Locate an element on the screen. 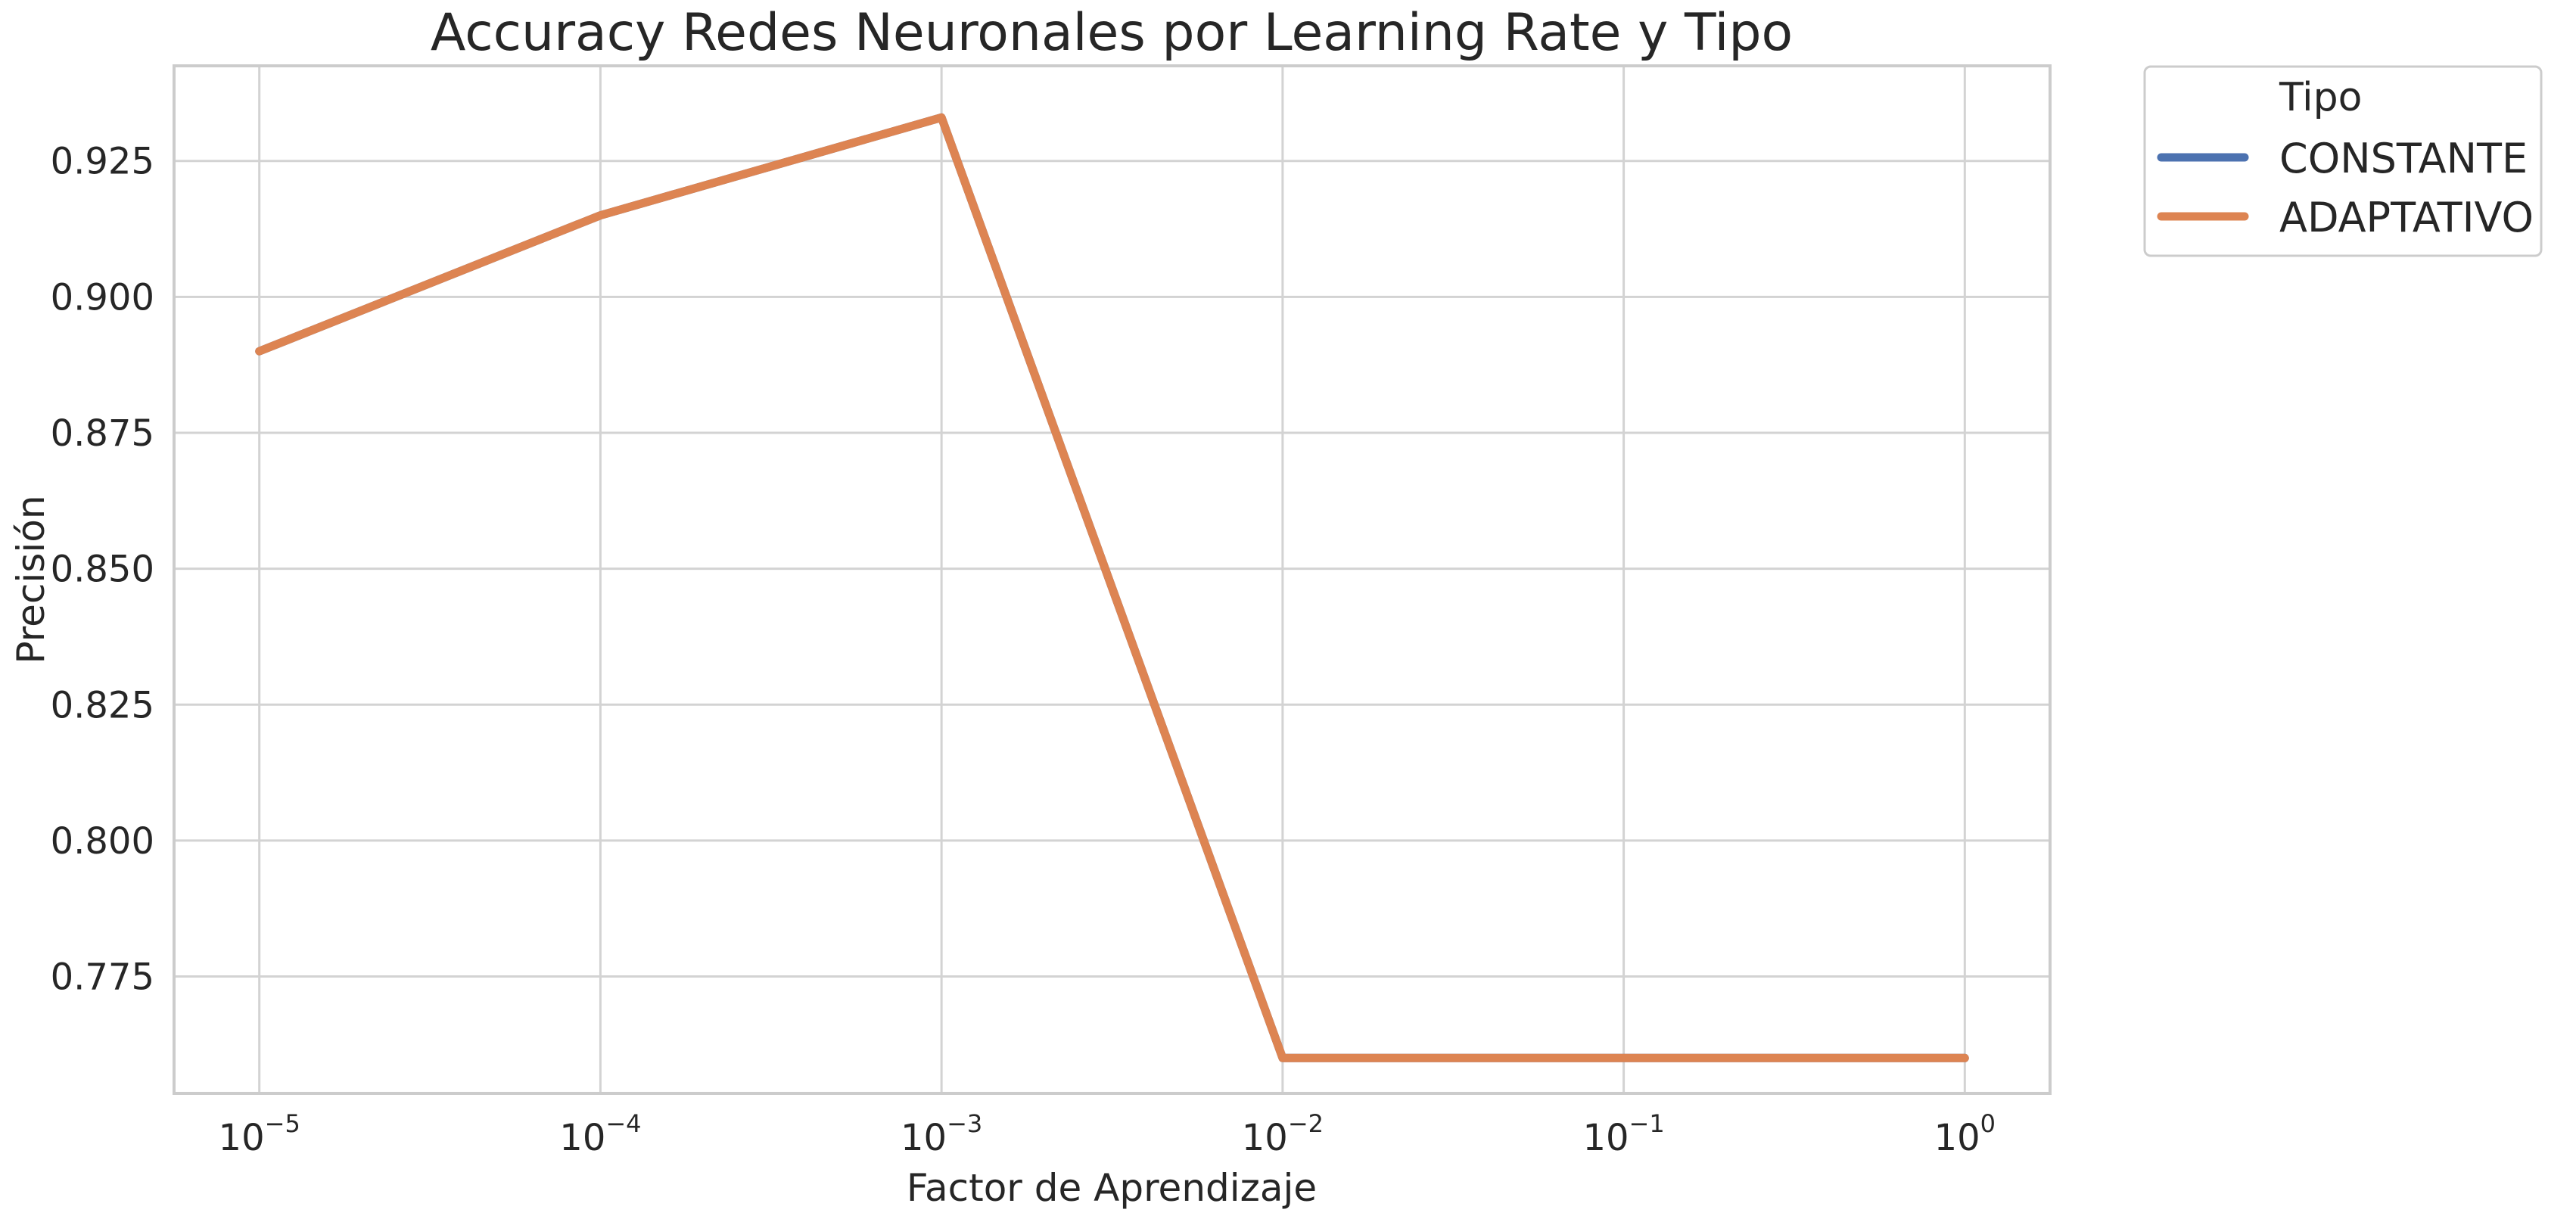 The width and height of the screenshot is (2576, 1222). y-axis-label: Precisión is located at coordinates (31, 579).